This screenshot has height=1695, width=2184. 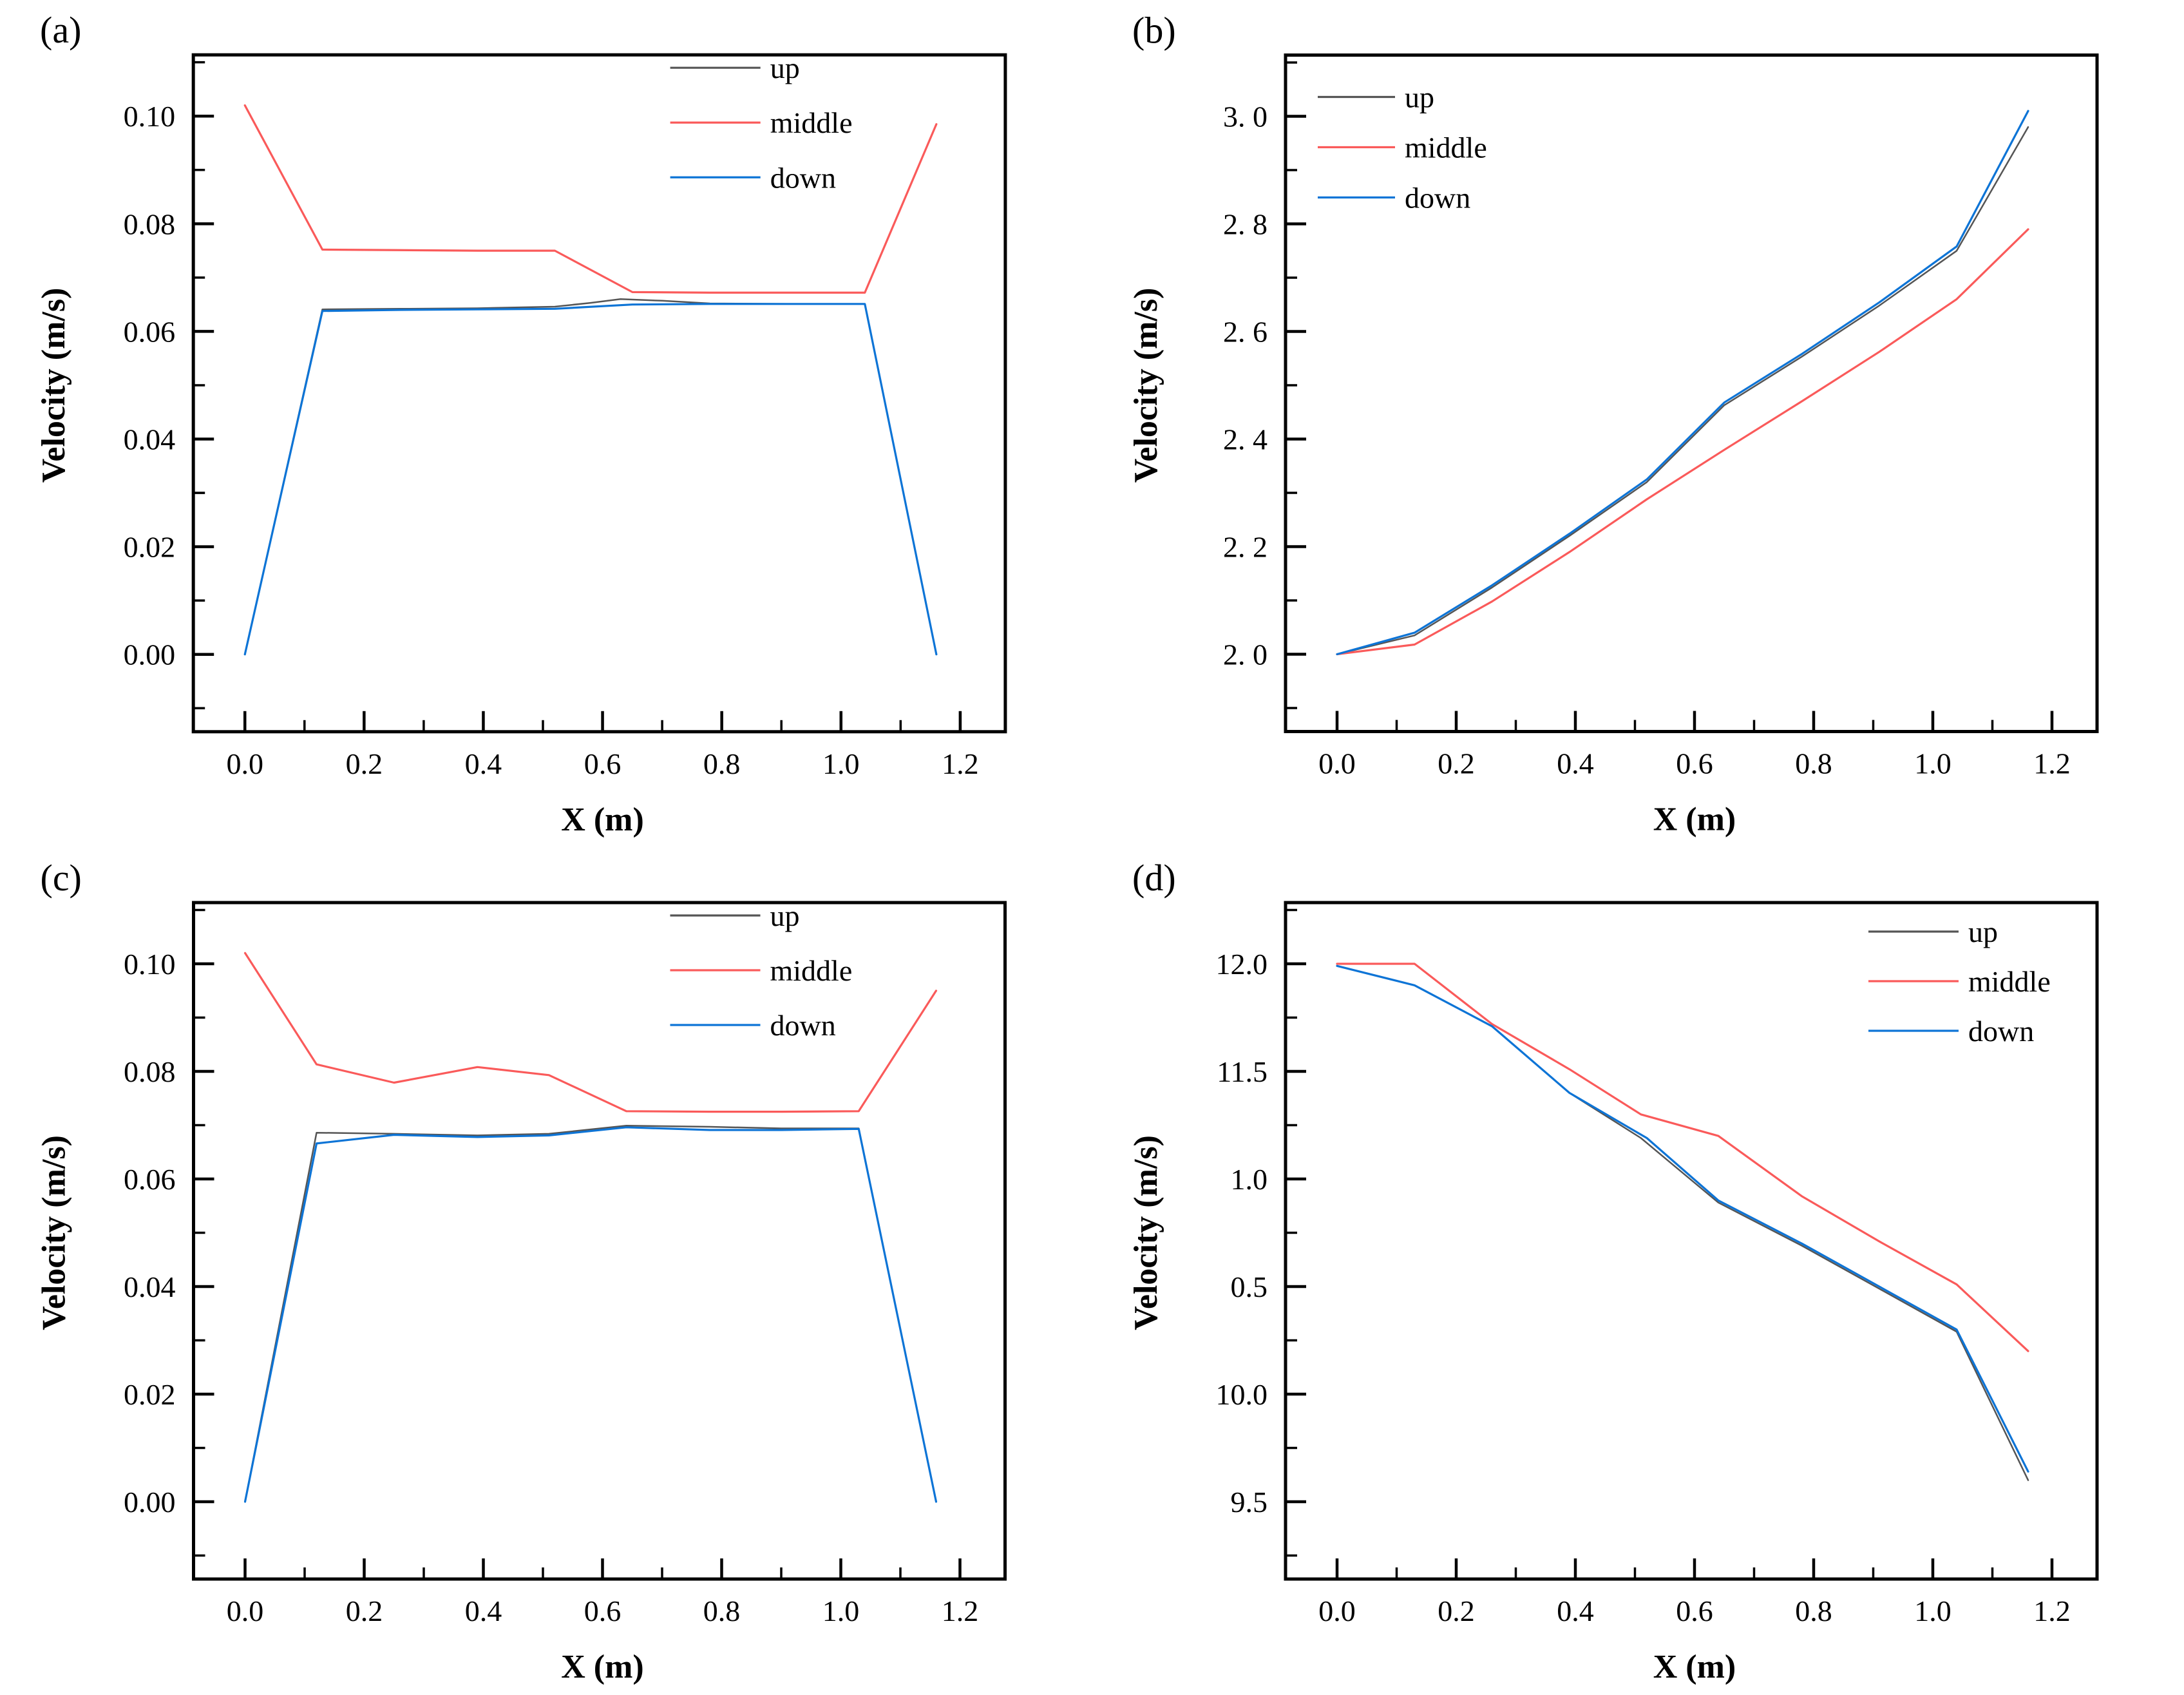 I want to click on plot-frame-b, so click(x=1691, y=393).